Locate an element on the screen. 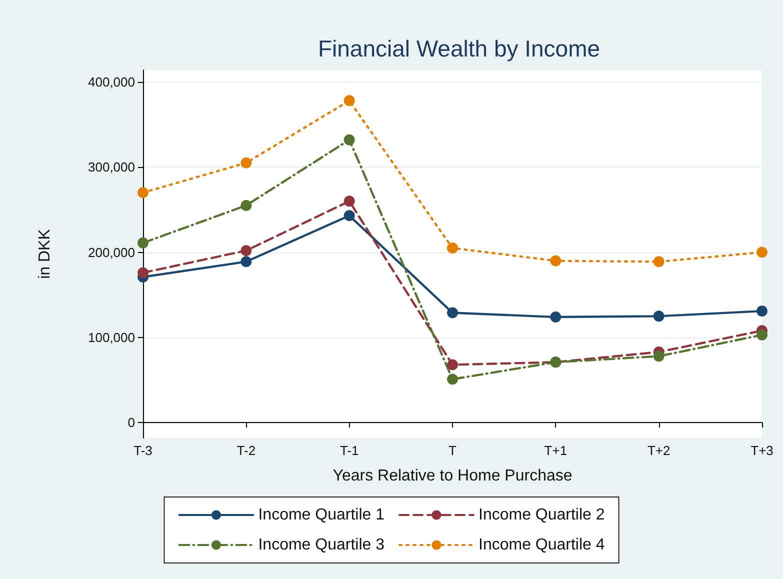 The image size is (783, 579). legend-label: Income Quartile 3 is located at coordinates (321, 545).